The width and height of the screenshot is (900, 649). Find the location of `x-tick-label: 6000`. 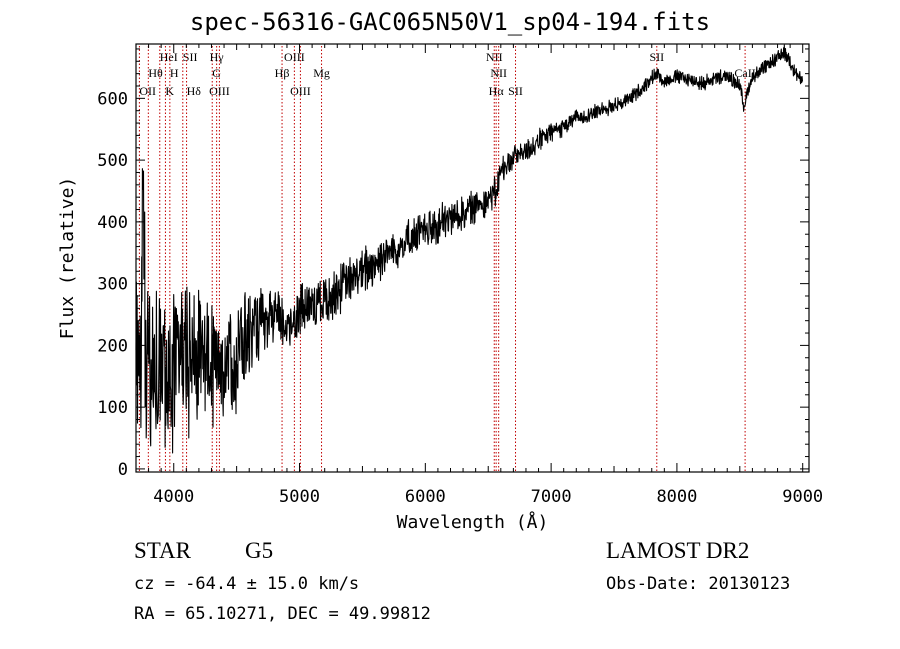

x-tick-label: 6000 is located at coordinates (425, 497).